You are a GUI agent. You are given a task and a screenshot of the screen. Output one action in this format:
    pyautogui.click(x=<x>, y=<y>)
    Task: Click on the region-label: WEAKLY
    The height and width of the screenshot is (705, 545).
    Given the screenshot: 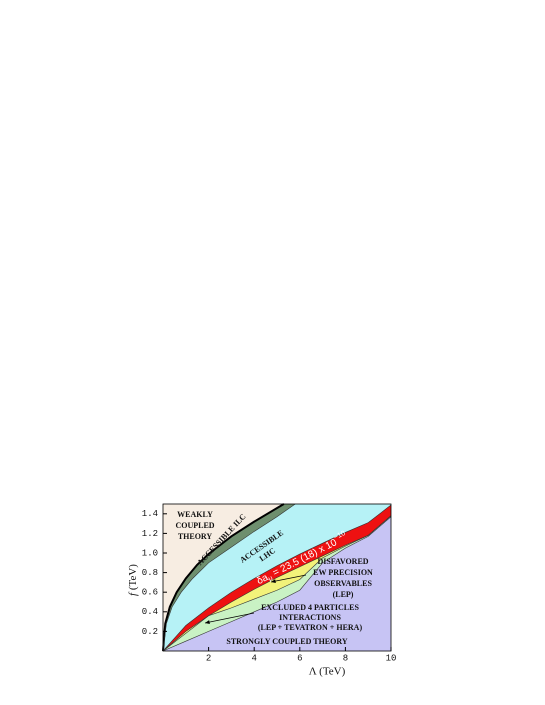 What is the action you would take?
    pyautogui.click(x=195, y=514)
    